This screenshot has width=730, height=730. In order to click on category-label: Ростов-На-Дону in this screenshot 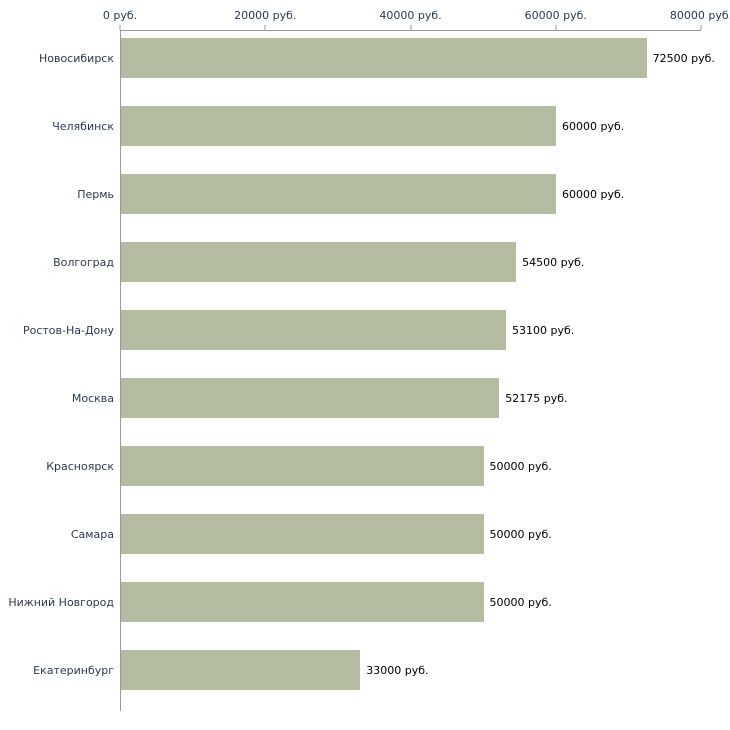, I will do `click(68, 330)`.